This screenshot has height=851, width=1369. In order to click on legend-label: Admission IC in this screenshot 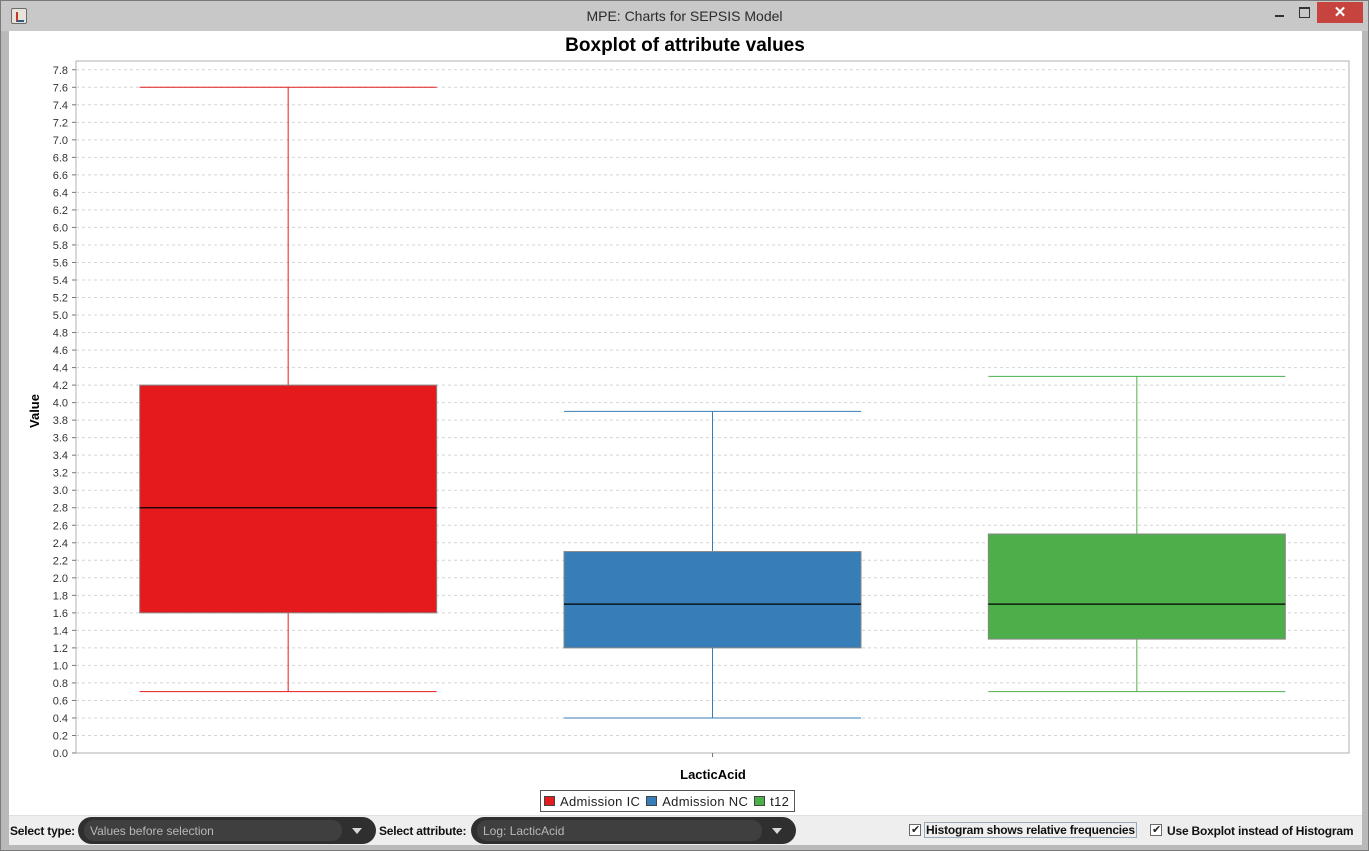, I will do `click(600, 801)`.